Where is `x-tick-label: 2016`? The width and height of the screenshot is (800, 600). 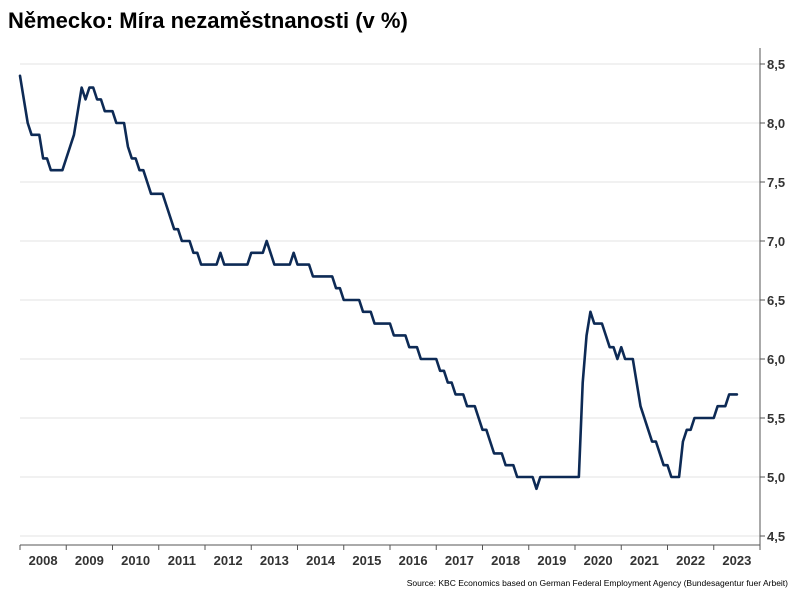 x-tick-label: 2016 is located at coordinates (413, 560).